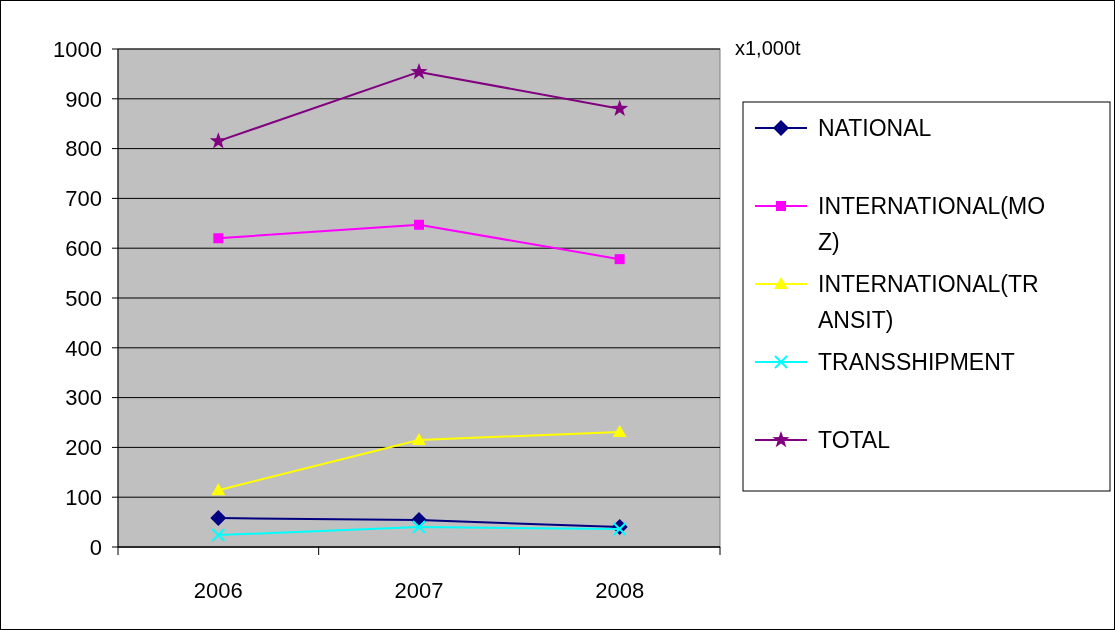 The height and width of the screenshot is (630, 1115). What do you see at coordinates (928, 302) in the screenshot?
I see `legend-label: INTERNATIONAL(TRANSIT)` at bounding box center [928, 302].